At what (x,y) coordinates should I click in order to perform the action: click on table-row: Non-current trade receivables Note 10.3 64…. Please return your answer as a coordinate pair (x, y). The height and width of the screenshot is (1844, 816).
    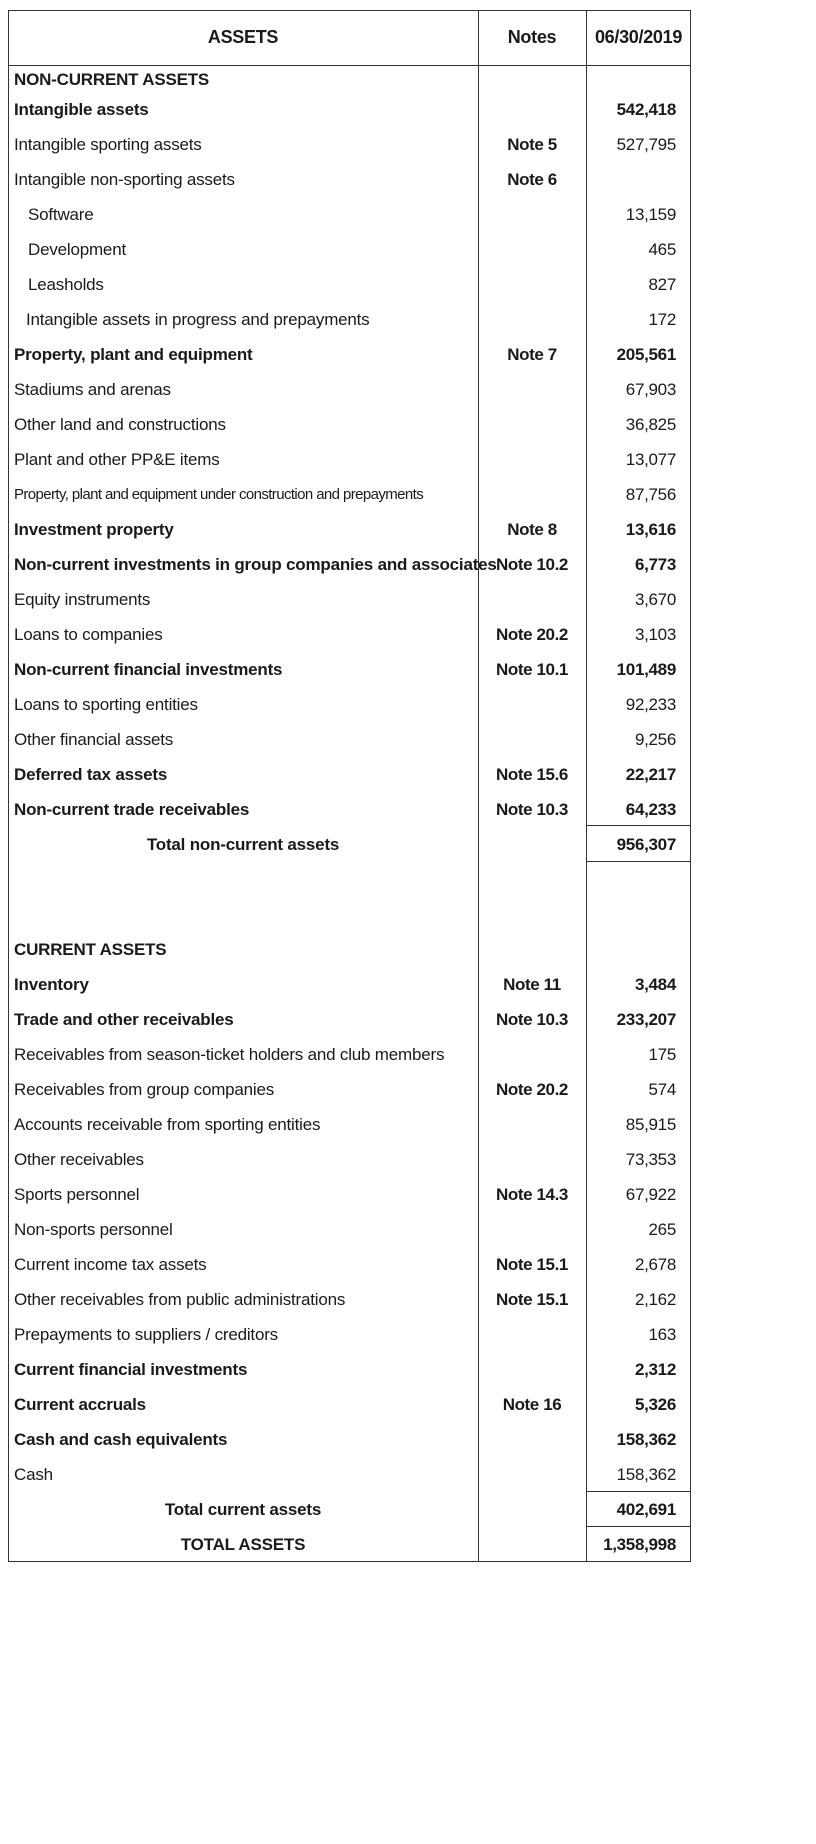
    Looking at the image, I should click on (349, 809).